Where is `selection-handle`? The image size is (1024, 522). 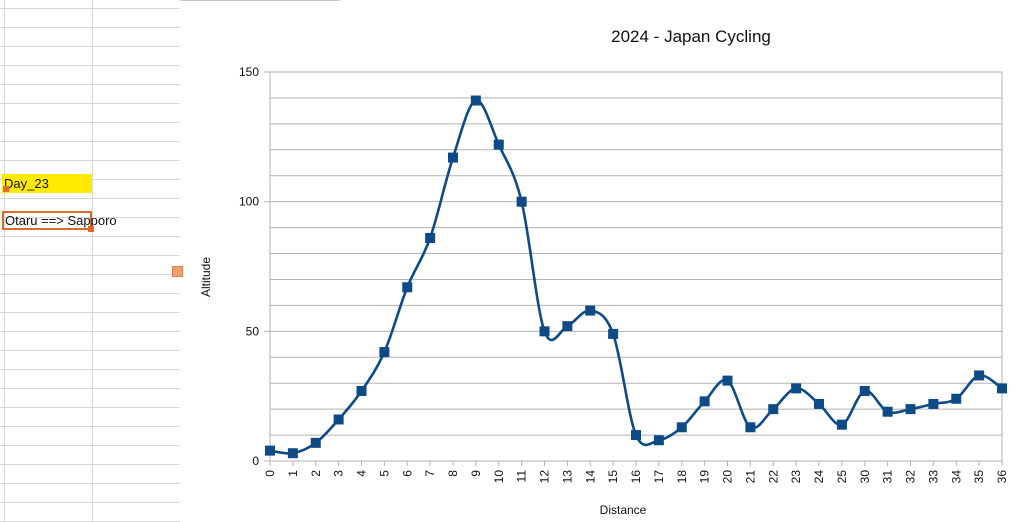
selection-handle is located at coordinates (91, 229).